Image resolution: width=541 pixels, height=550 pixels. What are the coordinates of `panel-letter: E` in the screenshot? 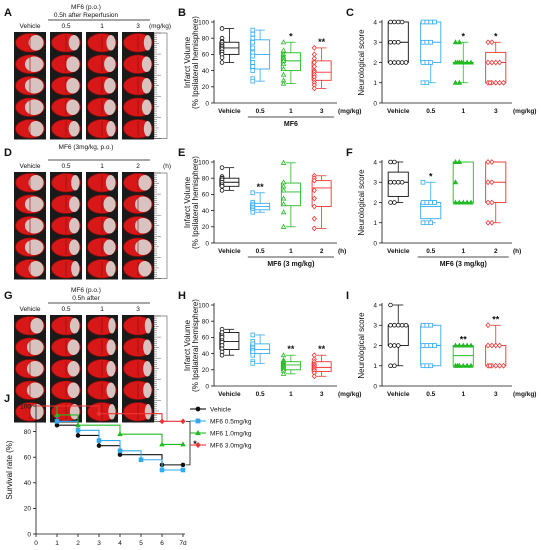 It's located at (181, 153).